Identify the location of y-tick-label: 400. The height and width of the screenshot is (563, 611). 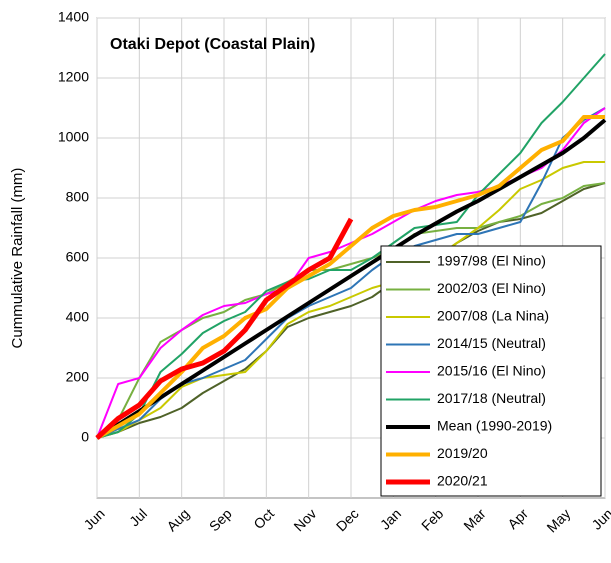
(78, 317).